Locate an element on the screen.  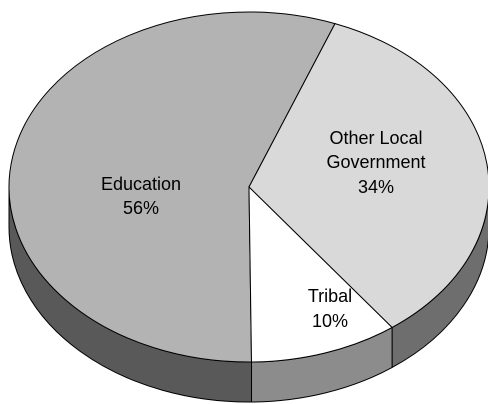
other-local-government-percent: 34% is located at coordinates (376, 187).